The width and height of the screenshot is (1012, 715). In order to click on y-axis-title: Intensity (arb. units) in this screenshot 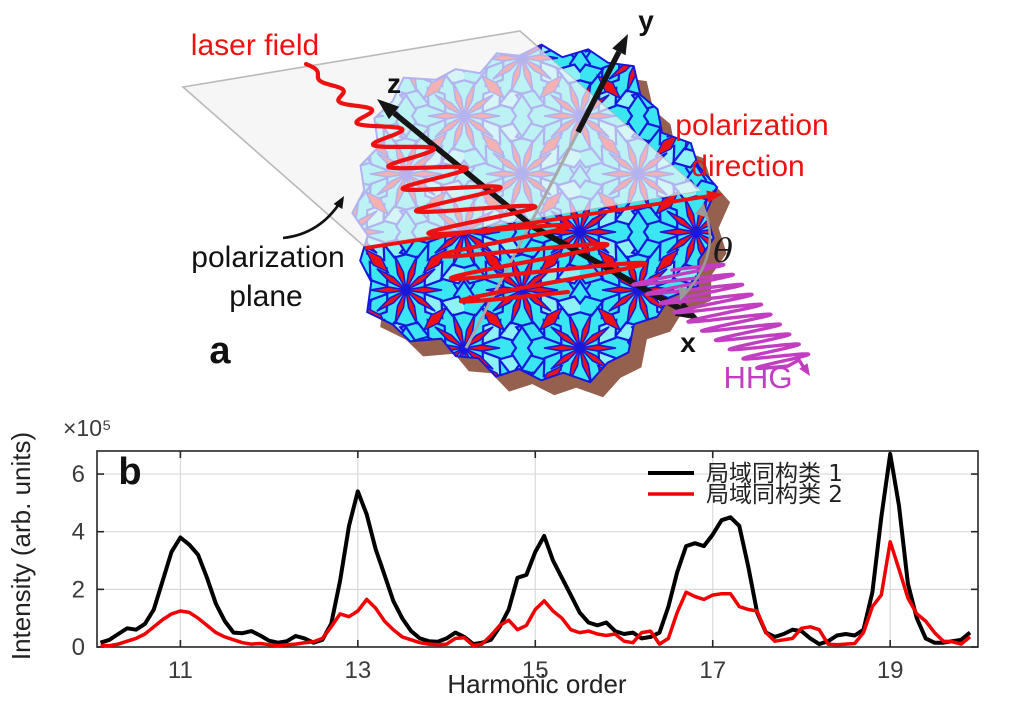, I will do `click(21, 546)`.